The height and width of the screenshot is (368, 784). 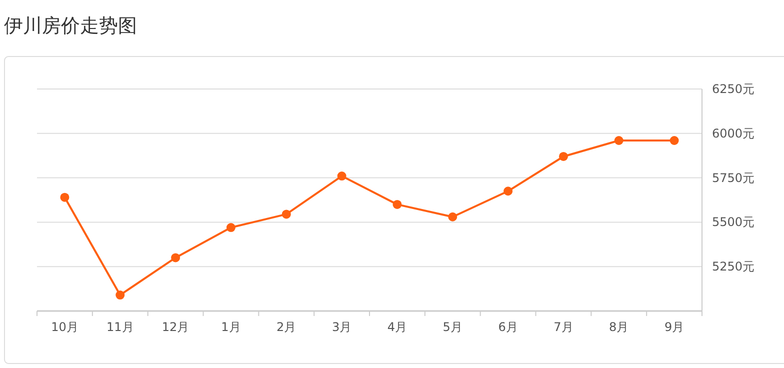 What do you see at coordinates (231, 327) in the screenshot?
I see `x-tick-label: 1月` at bounding box center [231, 327].